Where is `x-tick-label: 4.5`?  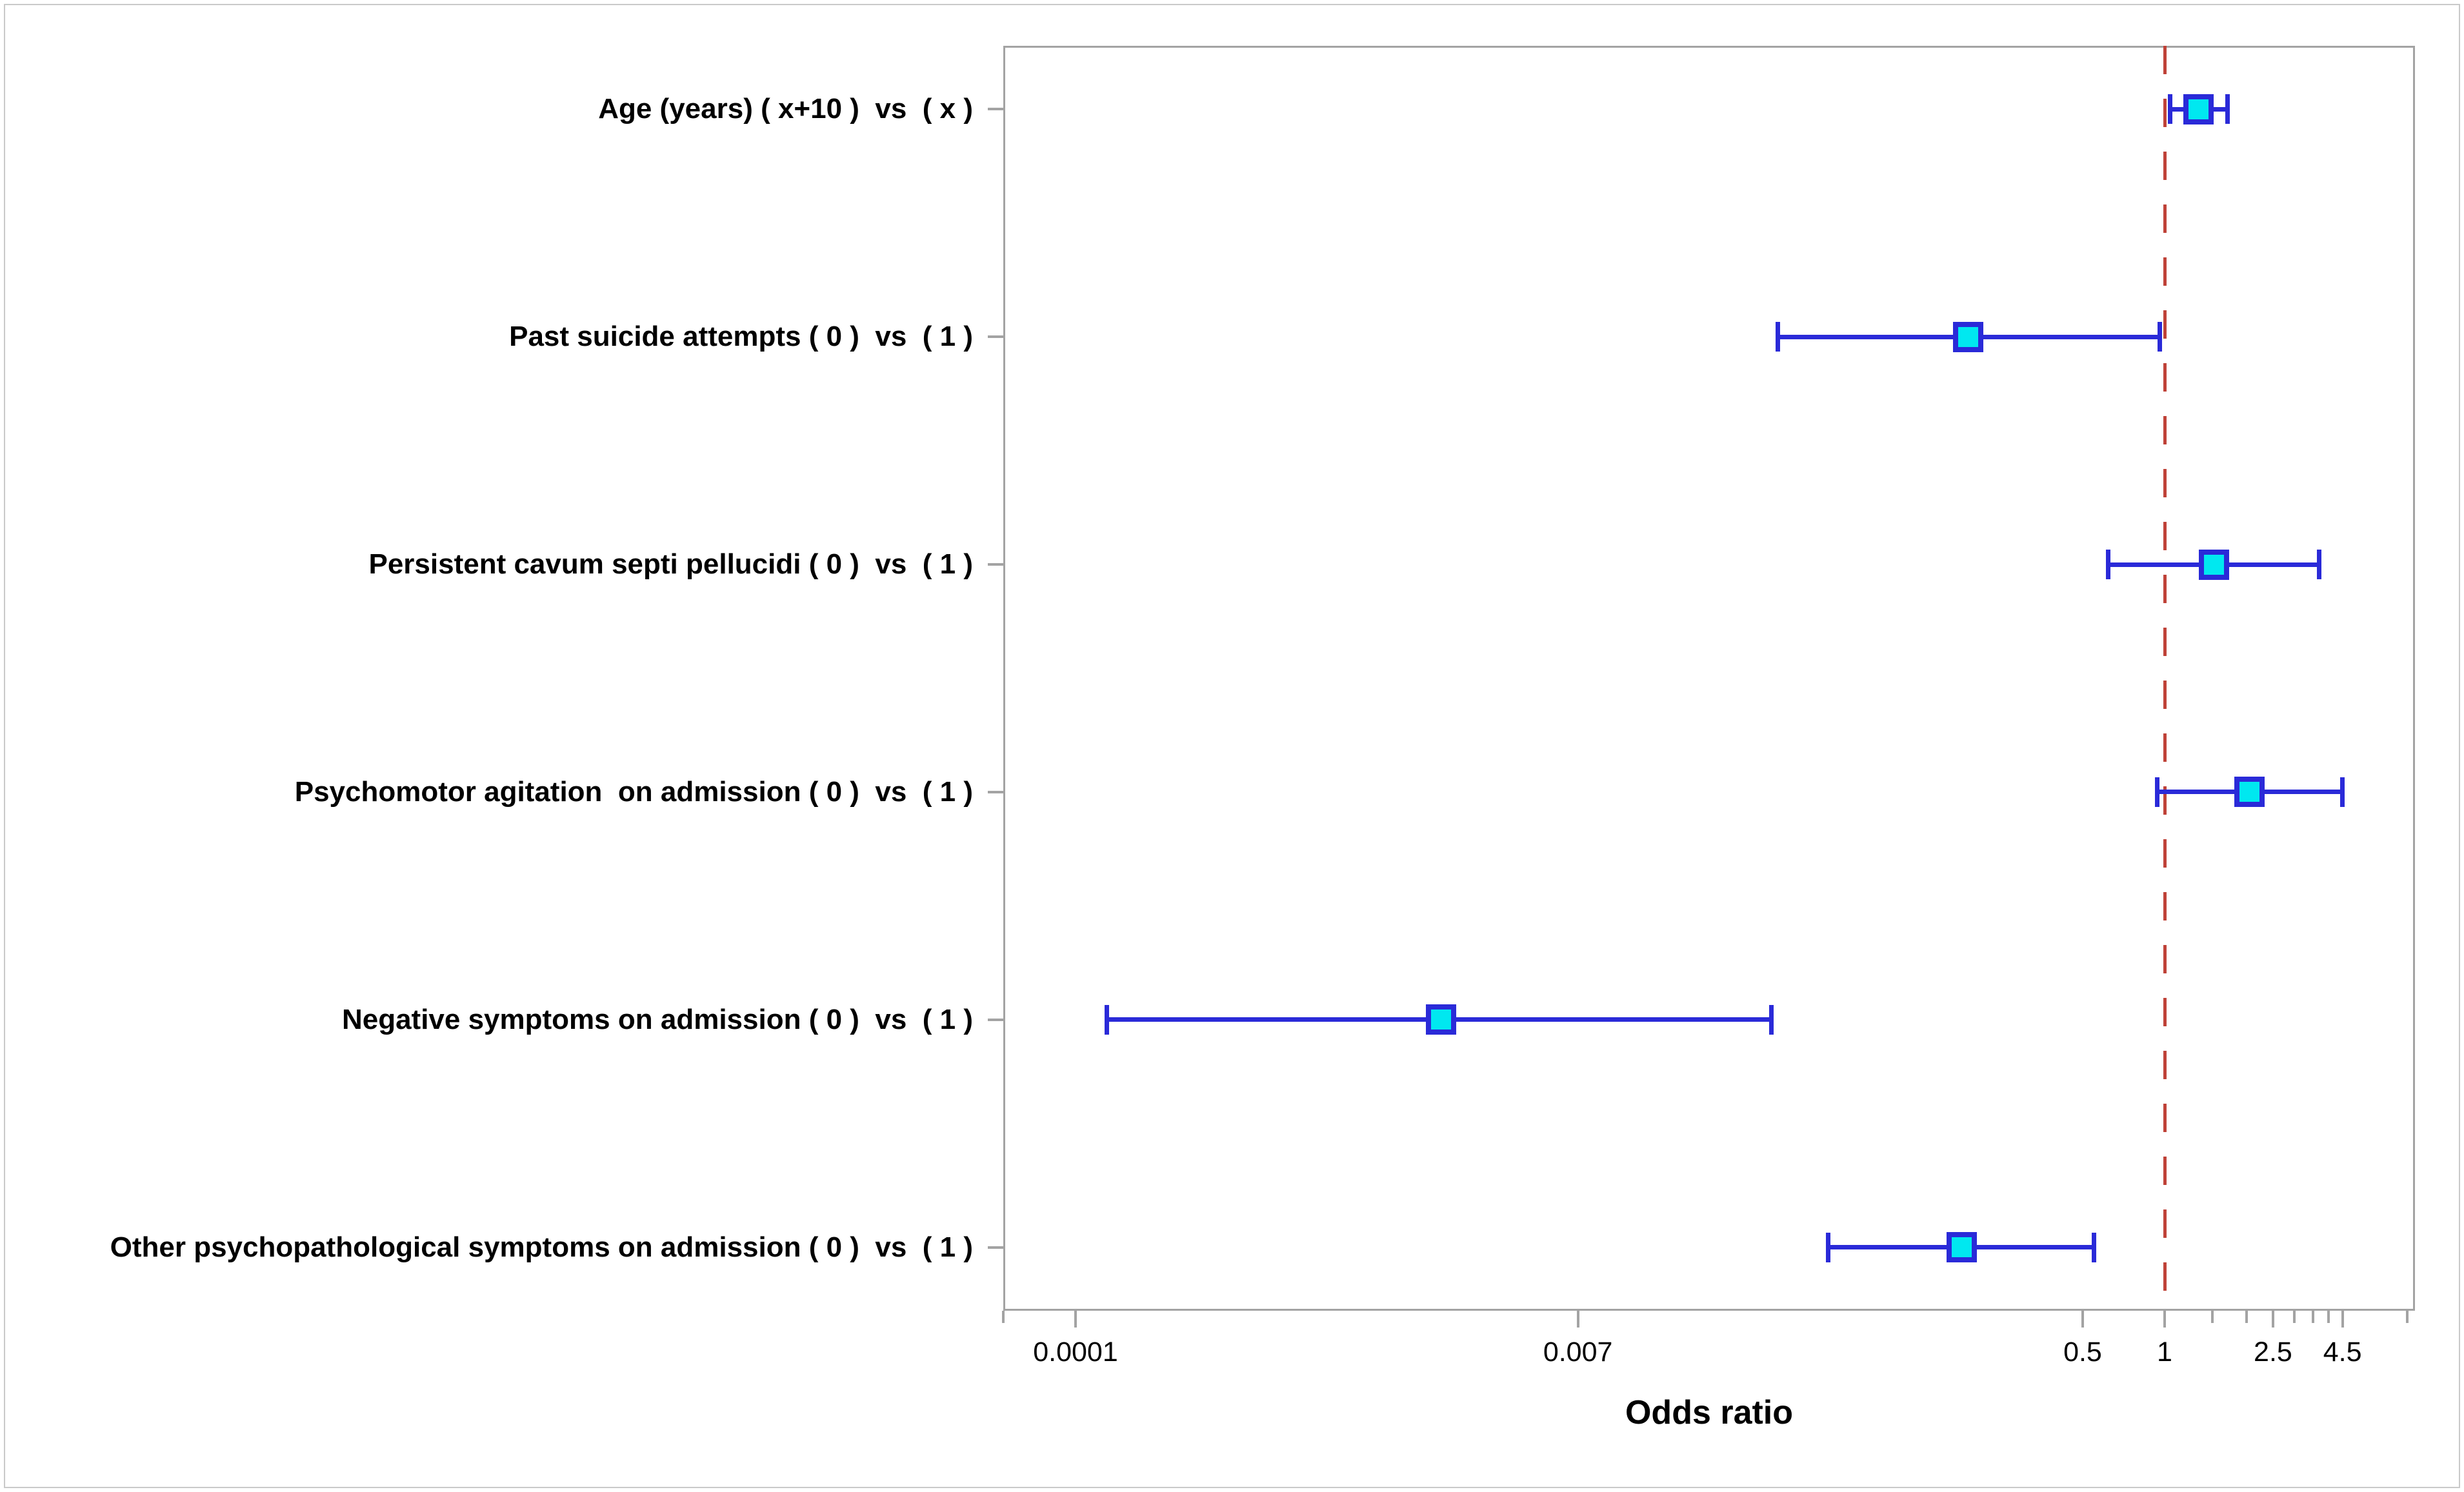 x-tick-label: 4.5 is located at coordinates (2342, 1352).